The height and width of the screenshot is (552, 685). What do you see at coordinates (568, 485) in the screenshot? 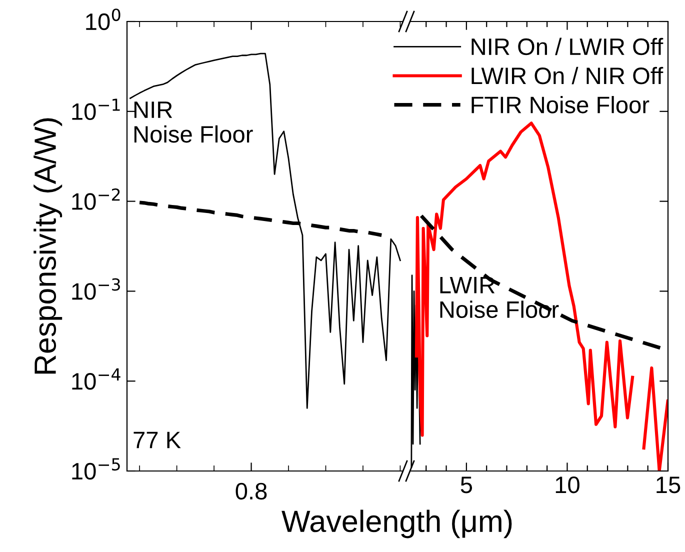
I see `x-tick-label: 10` at bounding box center [568, 485].